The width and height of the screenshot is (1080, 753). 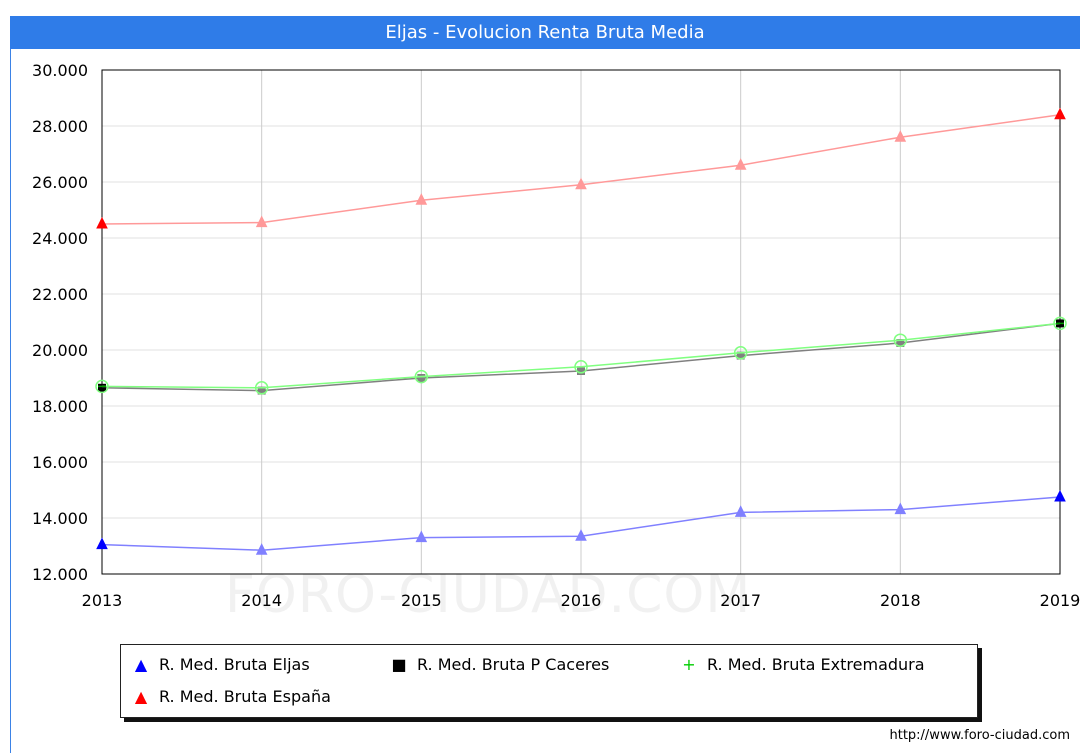 I want to click on y-tick-label: 16.000, so click(x=60, y=462).